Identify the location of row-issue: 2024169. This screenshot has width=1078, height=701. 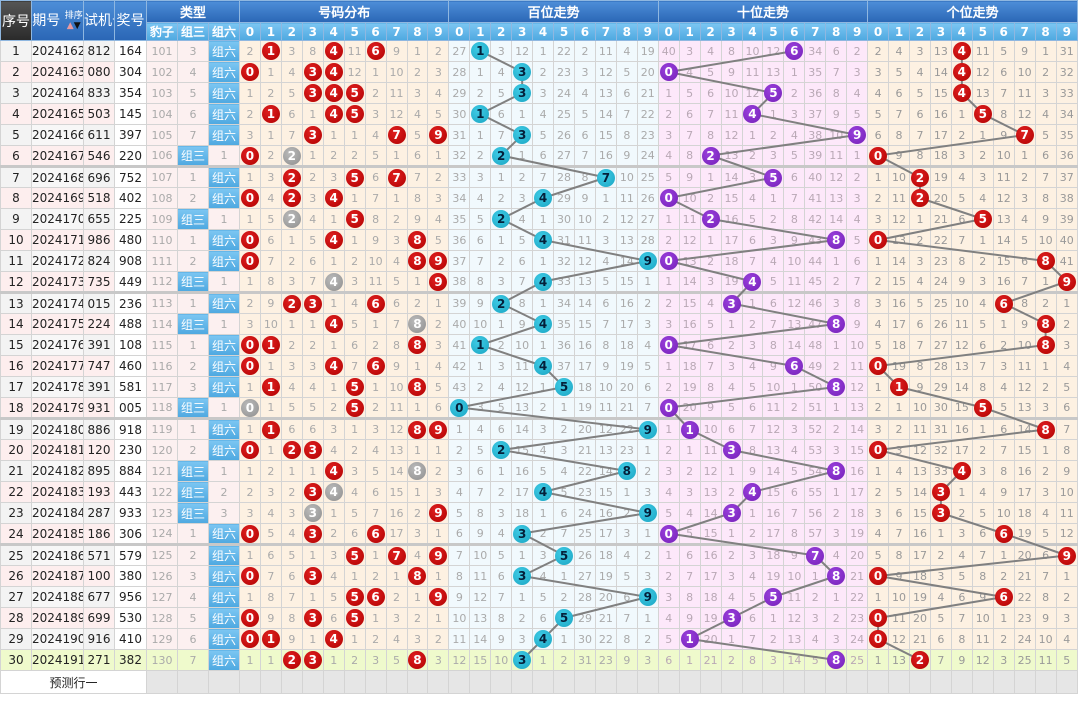
(57, 198).